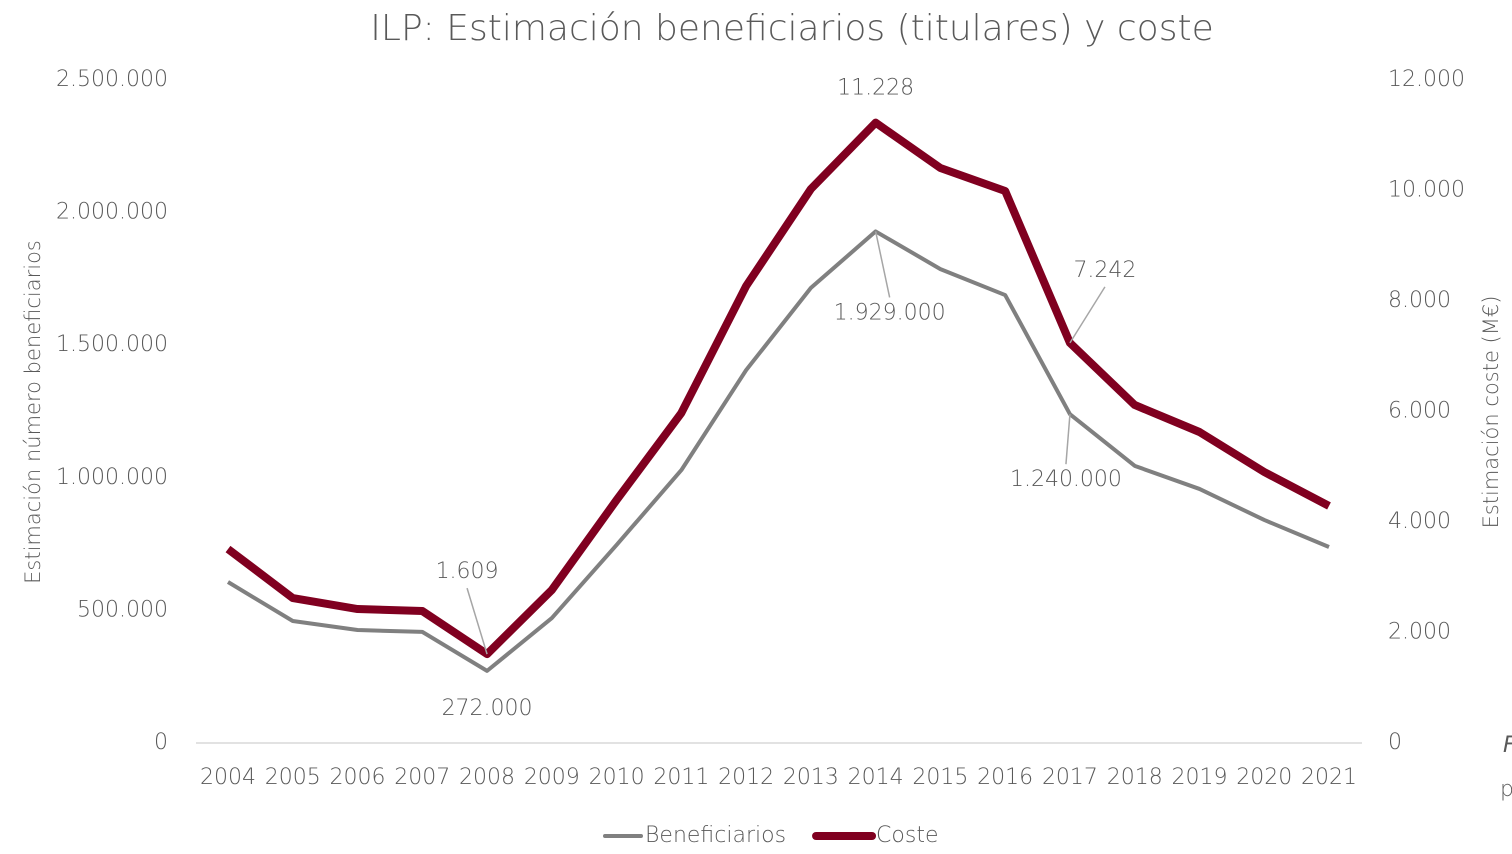  I want to click on data-label: 7.242, so click(1104, 270).